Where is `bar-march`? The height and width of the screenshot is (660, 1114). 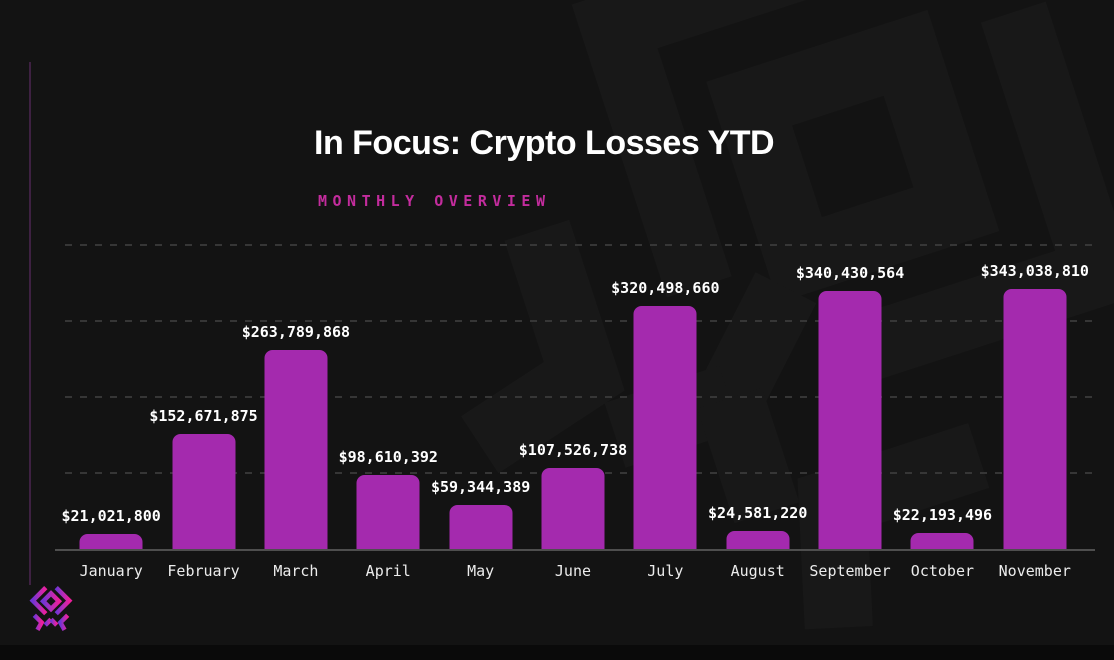 bar-march is located at coordinates (296, 449).